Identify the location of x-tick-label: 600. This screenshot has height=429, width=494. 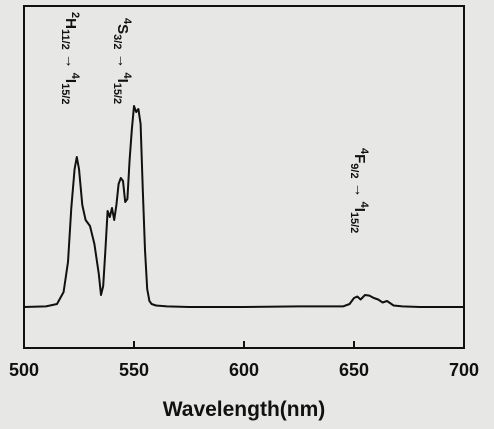
(244, 370).